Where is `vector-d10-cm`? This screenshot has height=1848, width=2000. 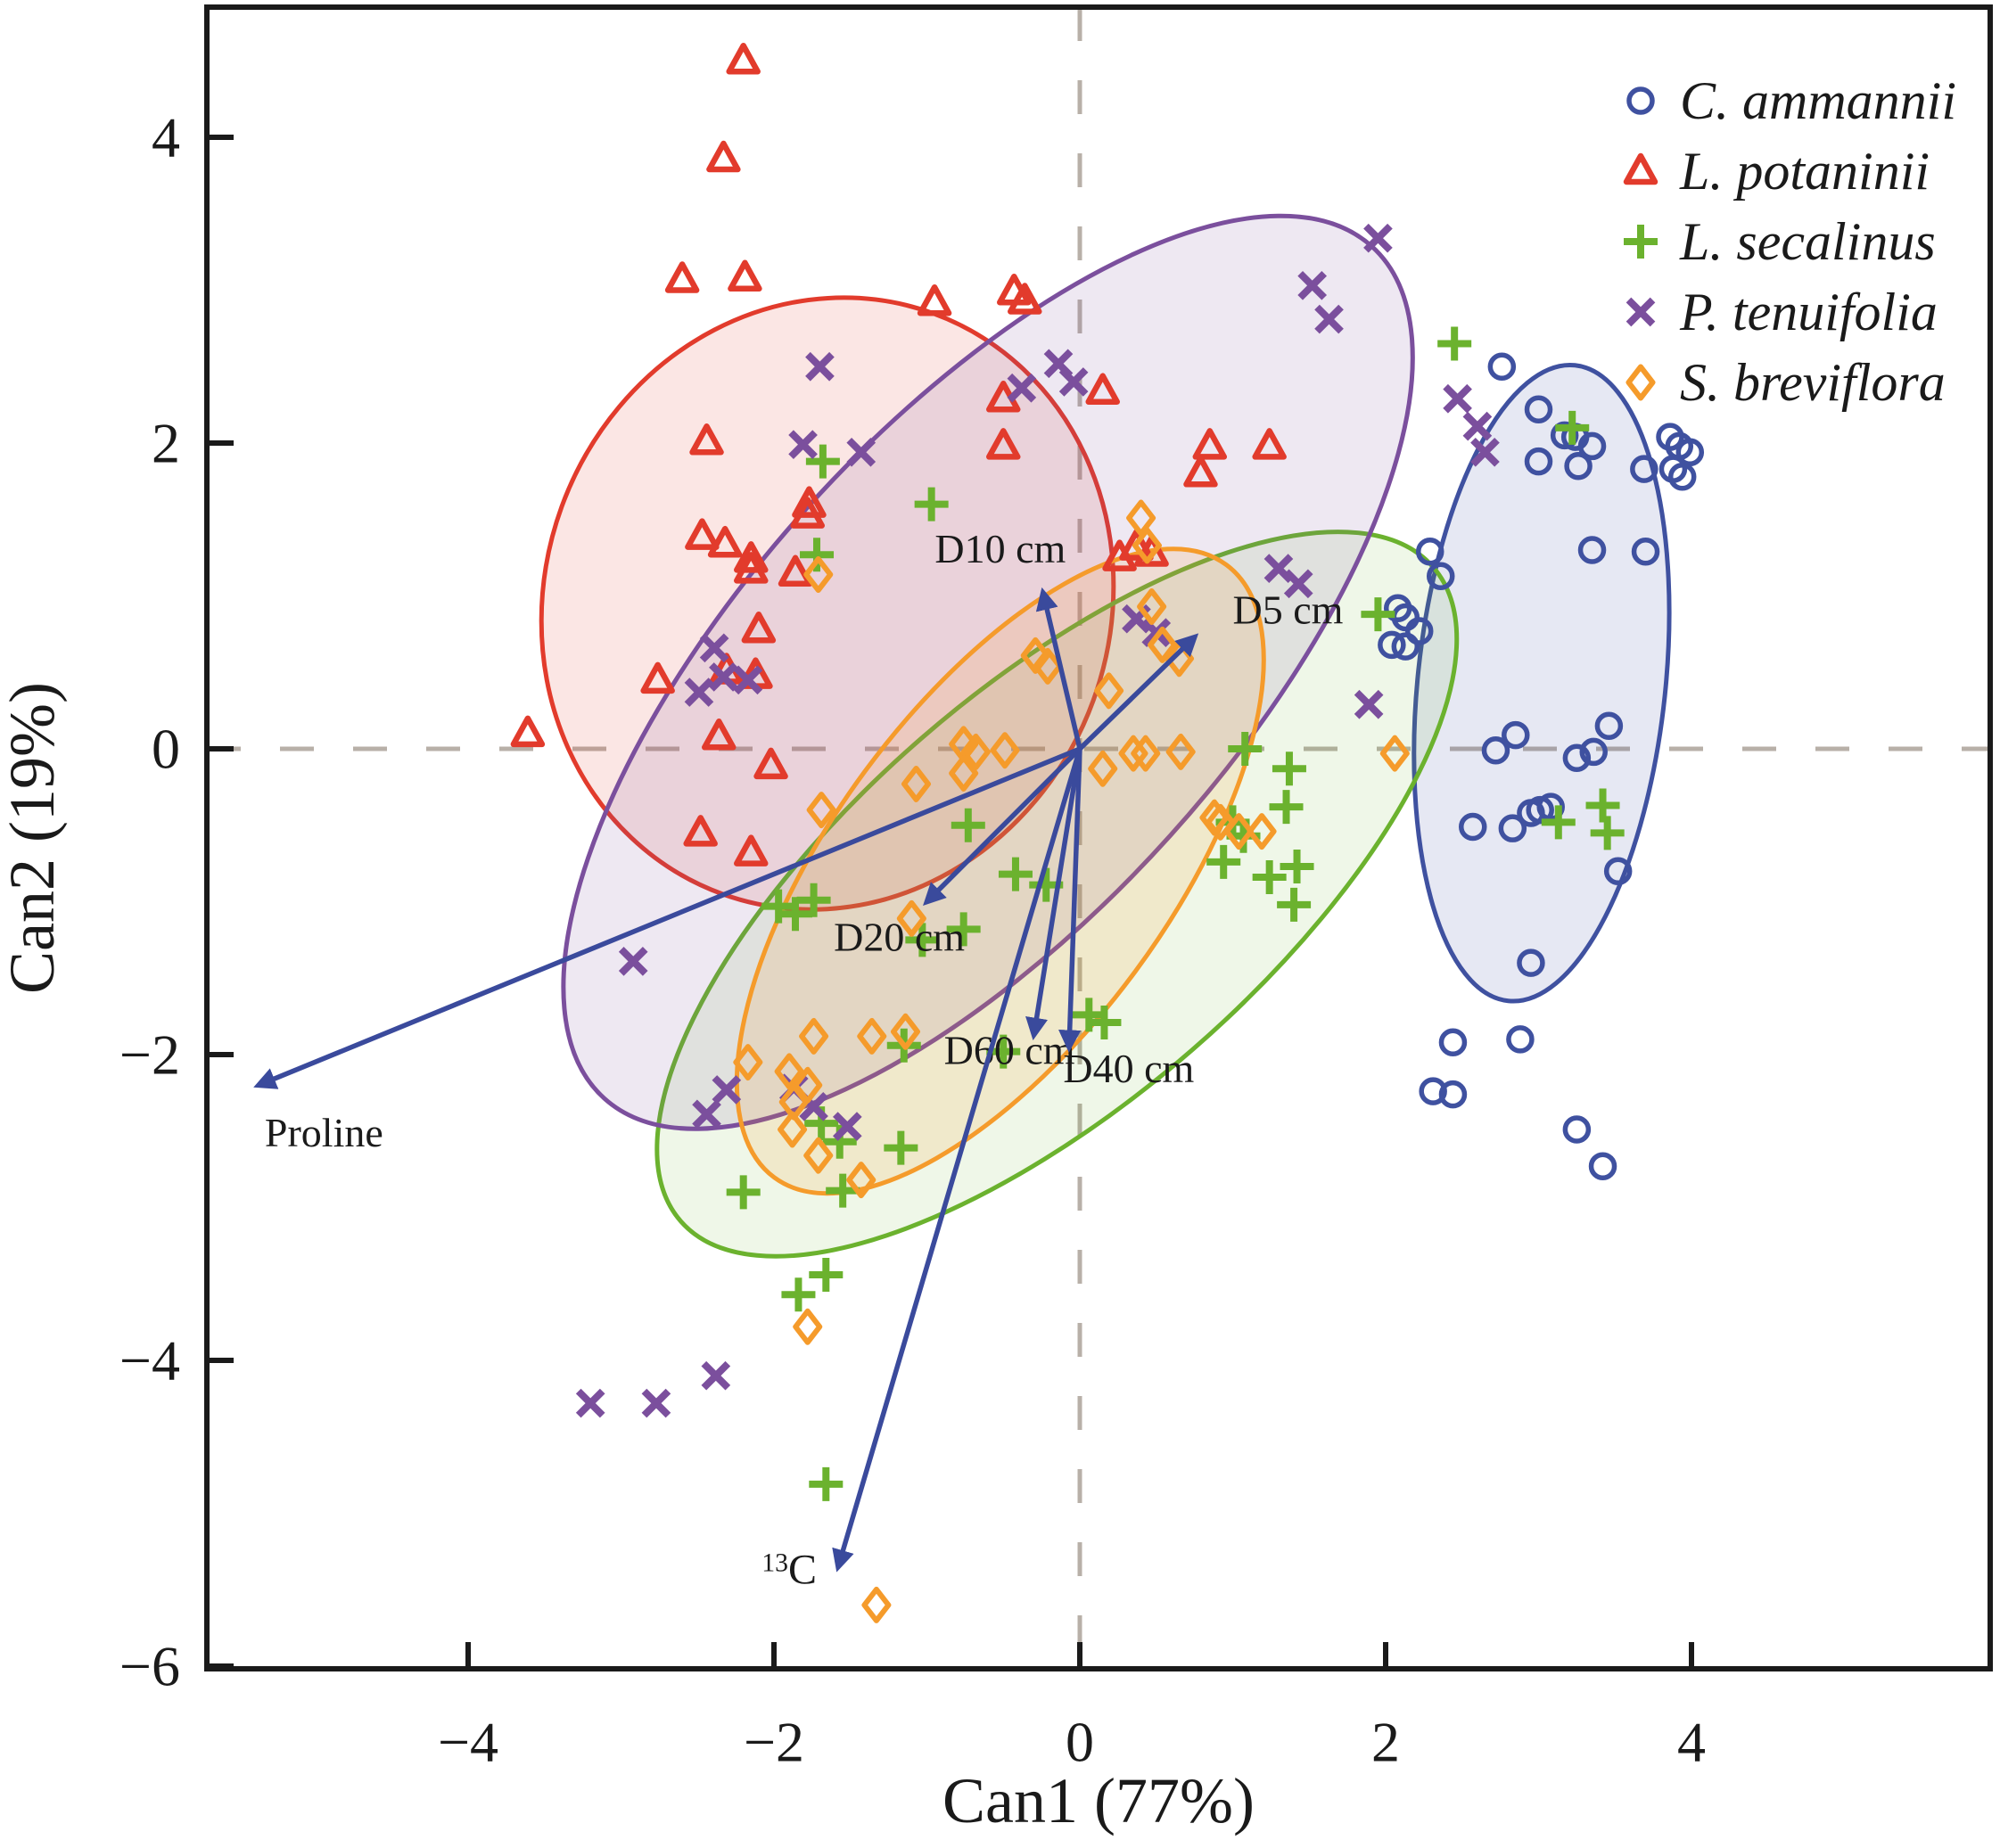 vector-d10-cm is located at coordinates (1058, 668).